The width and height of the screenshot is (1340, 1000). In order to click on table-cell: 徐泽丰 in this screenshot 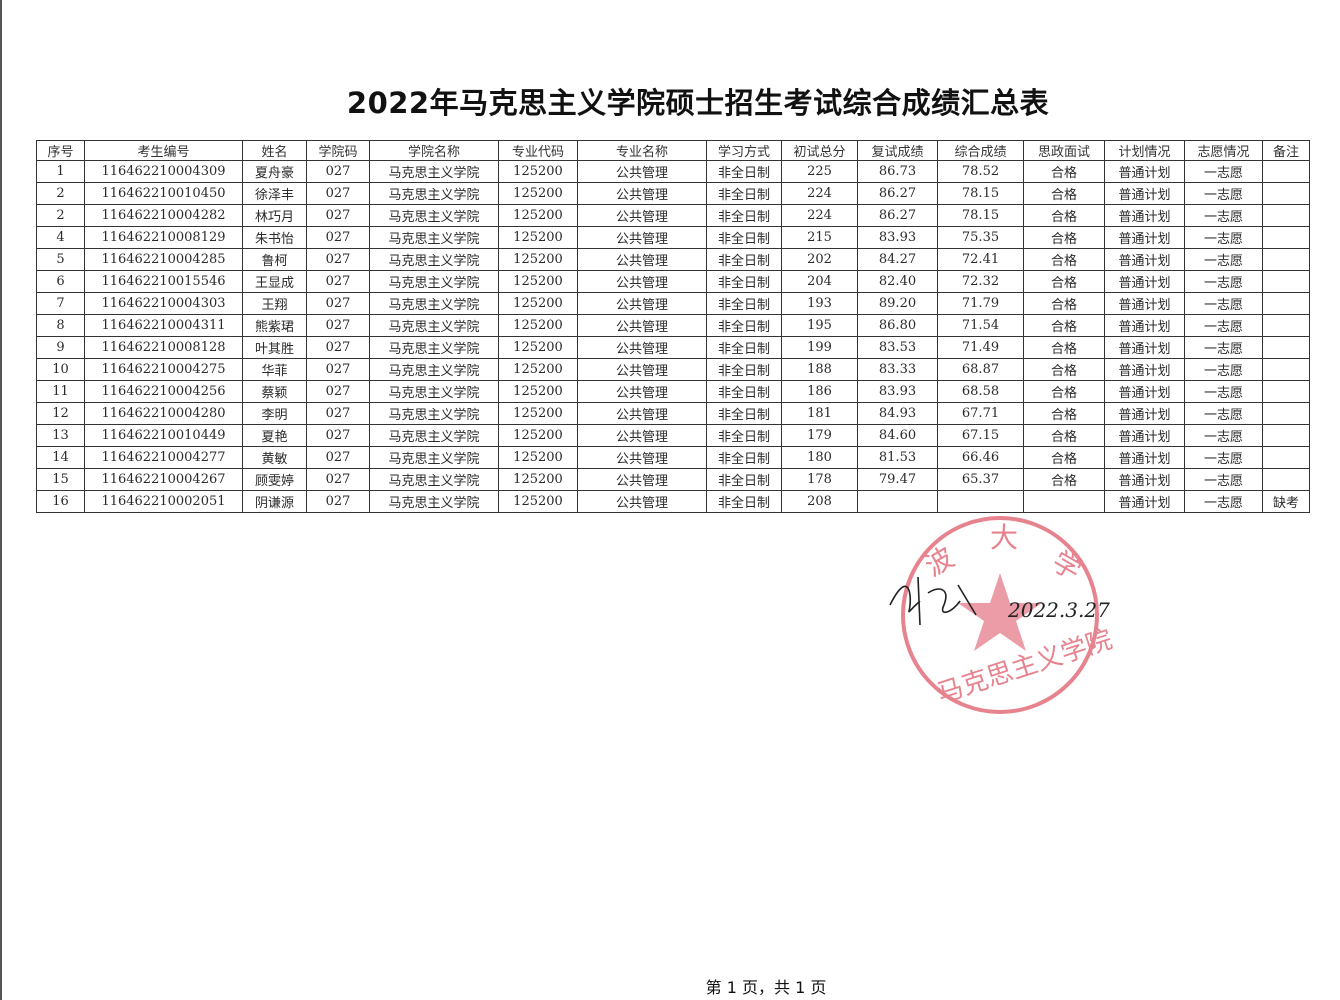, I will do `click(274, 193)`.